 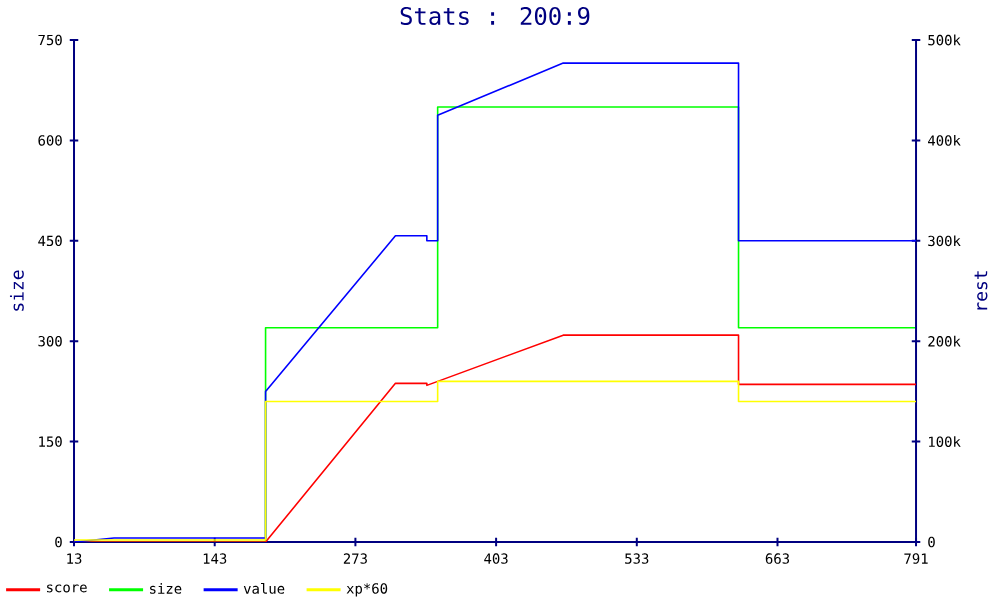 What do you see at coordinates (981, 290) in the screenshot?
I see `y2-axis-title: rest` at bounding box center [981, 290].